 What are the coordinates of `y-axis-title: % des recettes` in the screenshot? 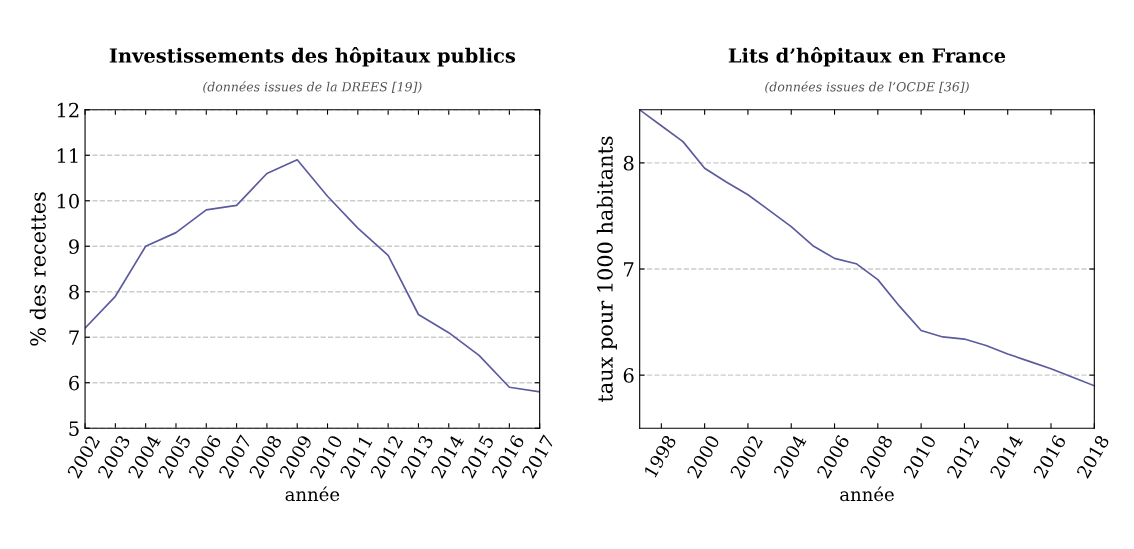 It's located at (37, 269).